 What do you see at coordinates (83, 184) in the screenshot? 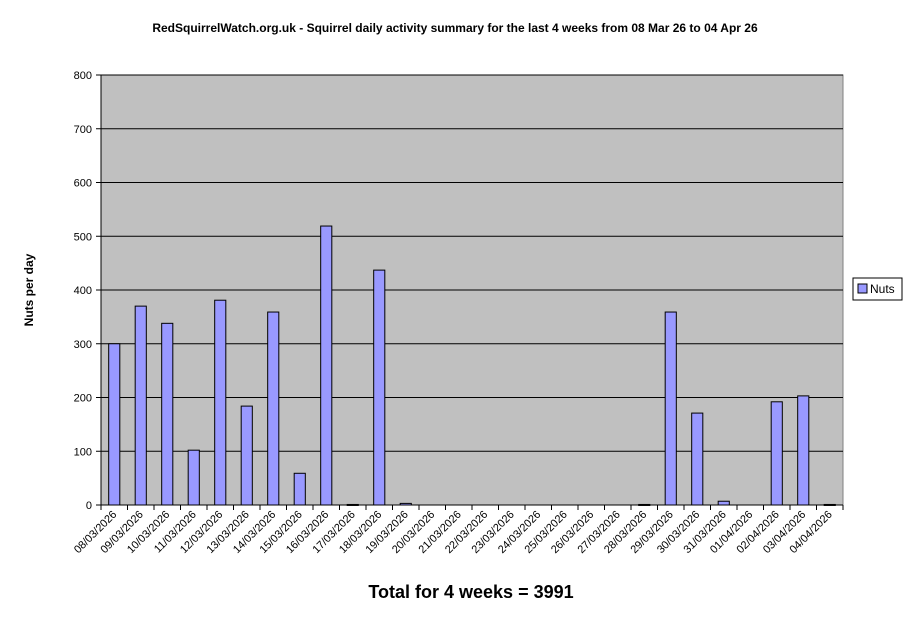
I see `y-tick-label: 600` at bounding box center [83, 184].